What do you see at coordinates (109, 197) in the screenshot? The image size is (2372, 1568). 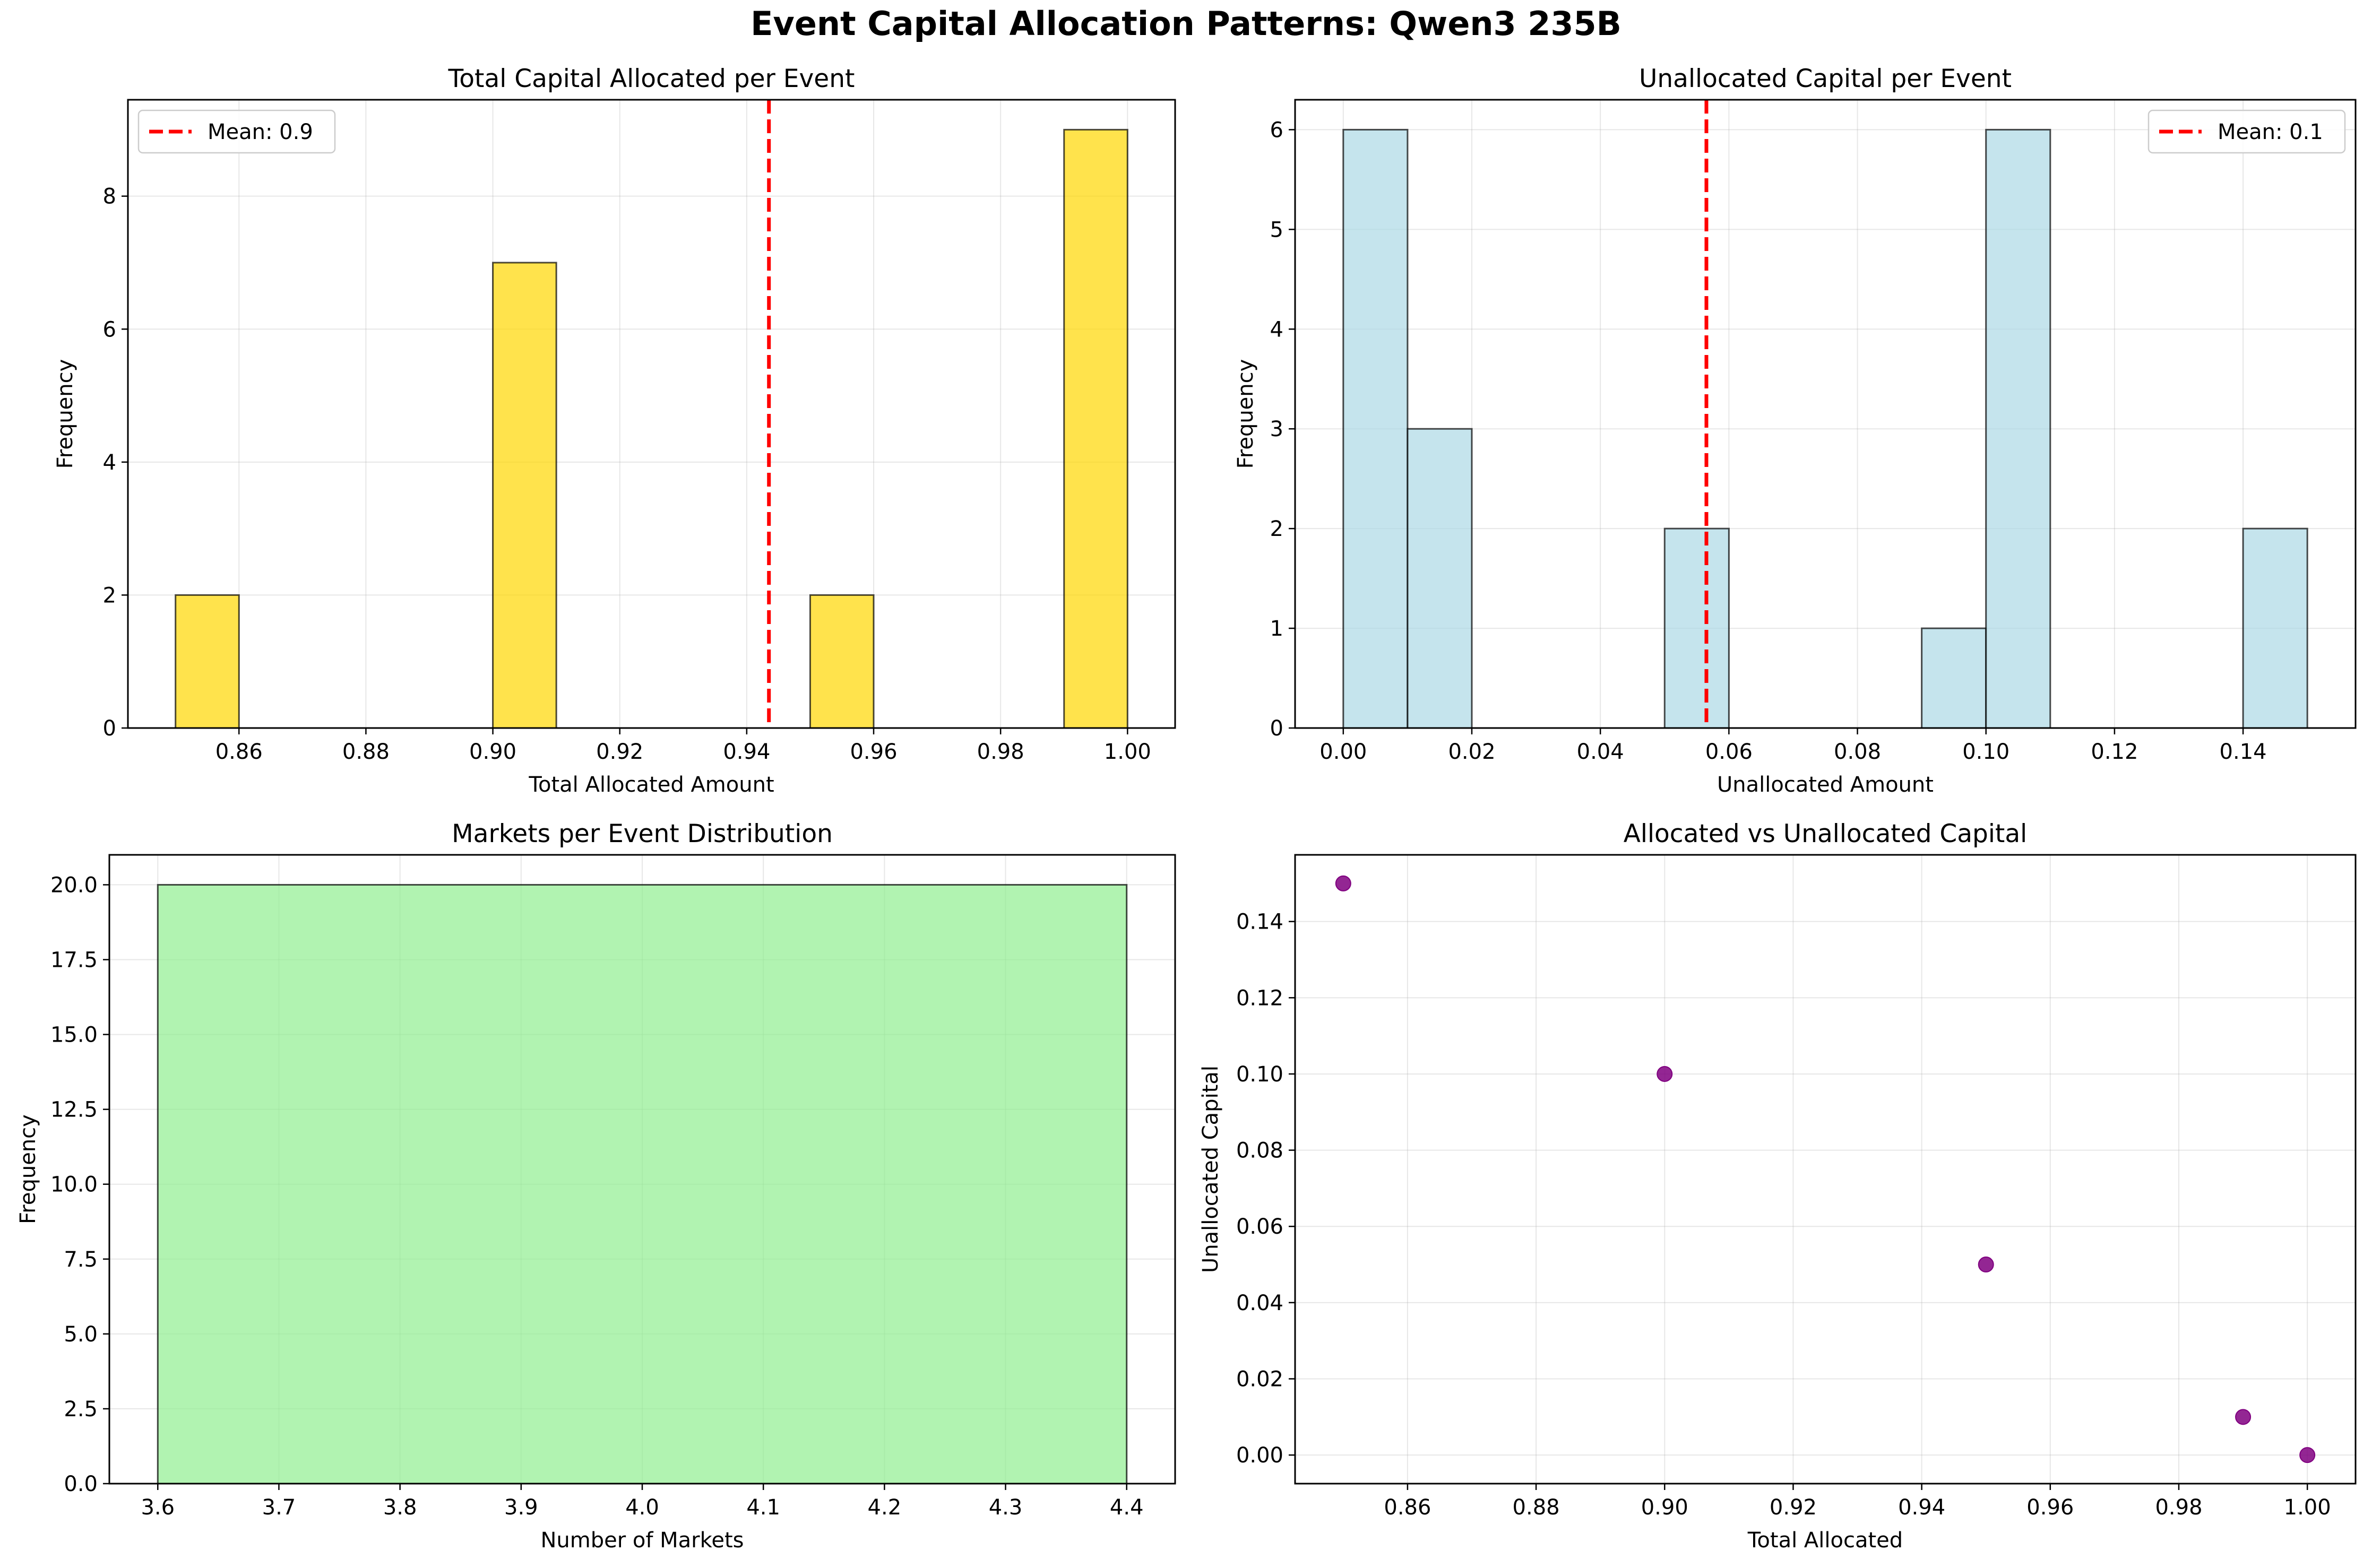 I see `y-tick-label: 8` at bounding box center [109, 197].